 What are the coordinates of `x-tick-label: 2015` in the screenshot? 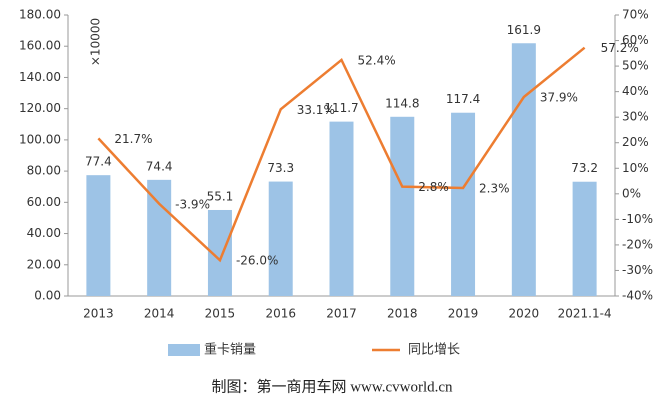 It's located at (220, 314).